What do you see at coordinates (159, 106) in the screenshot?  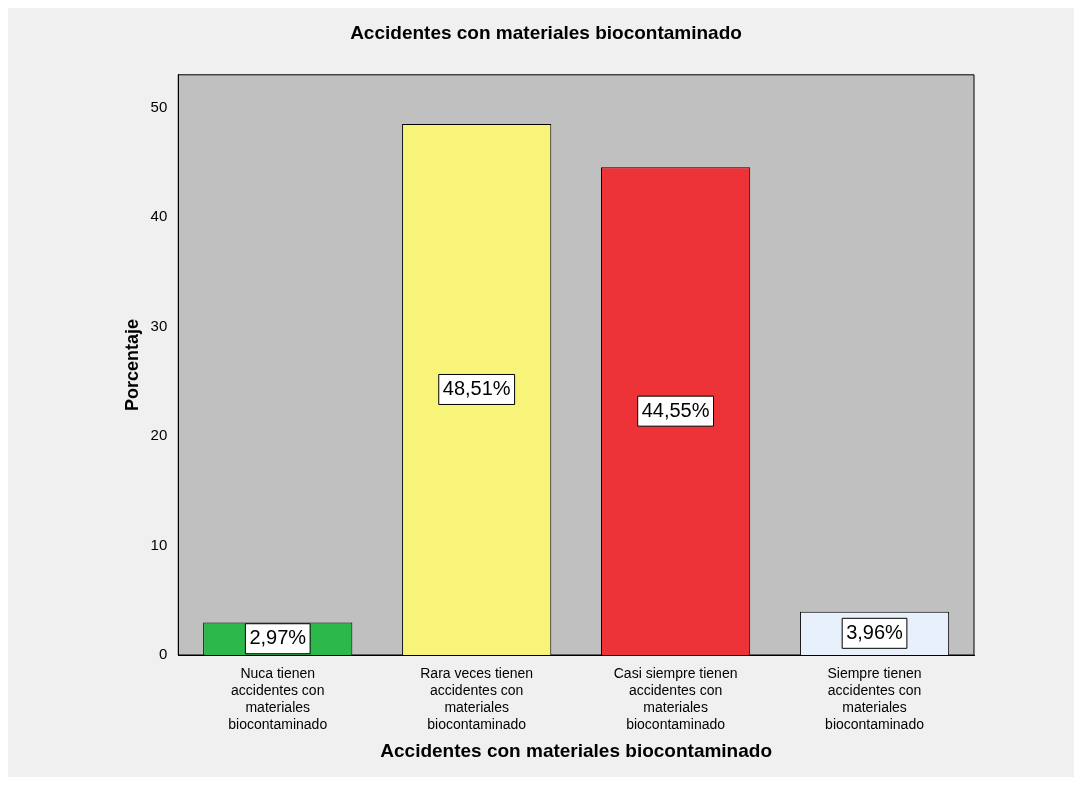 I see `y-tick-label: 50` at bounding box center [159, 106].